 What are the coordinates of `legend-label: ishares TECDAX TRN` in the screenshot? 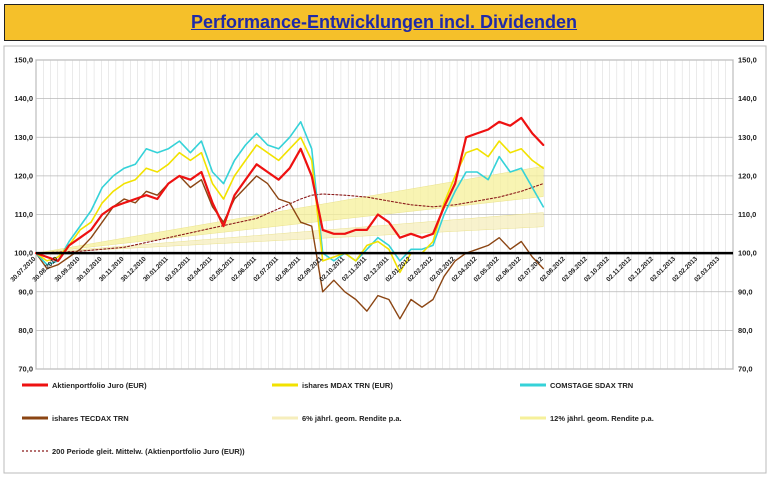 It's located at (90, 418).